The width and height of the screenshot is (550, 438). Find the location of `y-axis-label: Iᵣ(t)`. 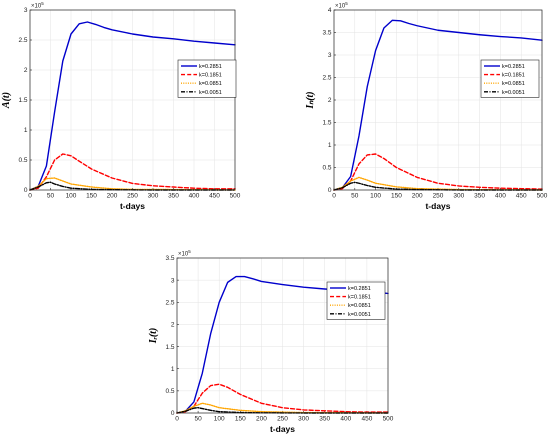

y-axis-label: Iᵣ(t) is located at coordinates (153, 336).